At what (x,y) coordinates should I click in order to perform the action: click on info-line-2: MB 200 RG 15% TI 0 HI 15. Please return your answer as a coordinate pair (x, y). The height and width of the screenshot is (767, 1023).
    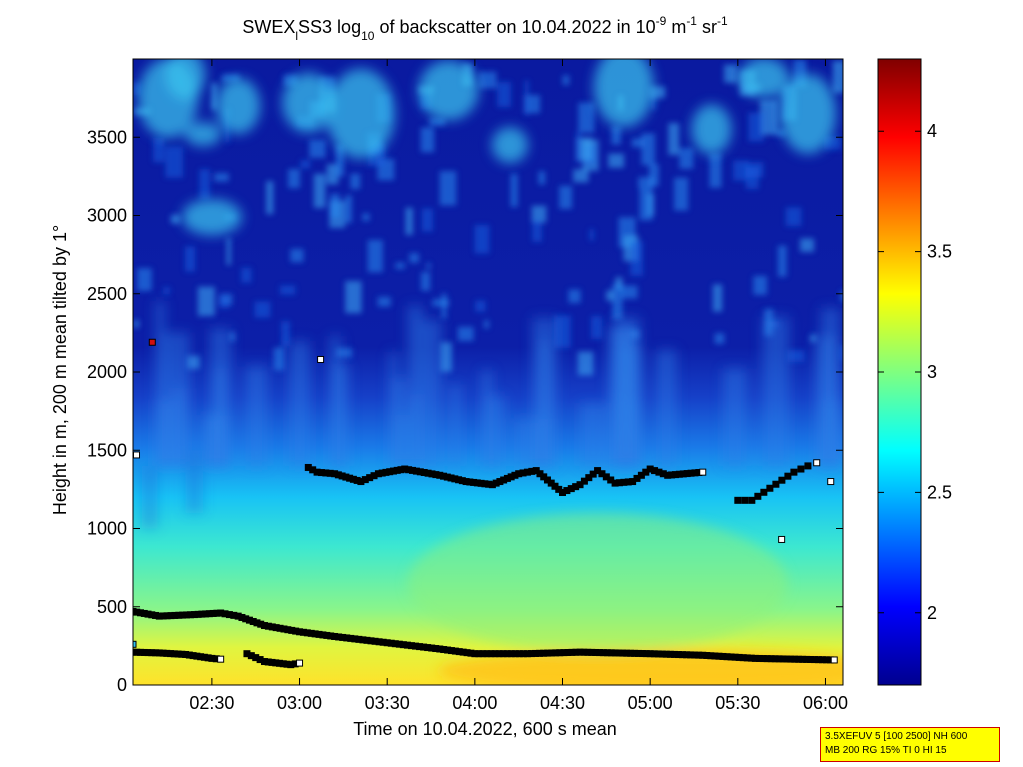
    Looking at the image, I should click on (886, 750).